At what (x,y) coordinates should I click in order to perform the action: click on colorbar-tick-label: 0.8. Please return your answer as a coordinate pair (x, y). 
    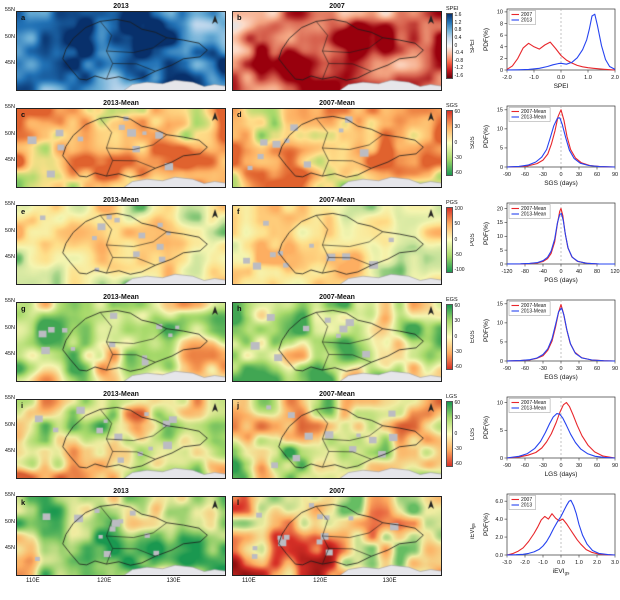
    Looking at the image, I should click on (458, 30).